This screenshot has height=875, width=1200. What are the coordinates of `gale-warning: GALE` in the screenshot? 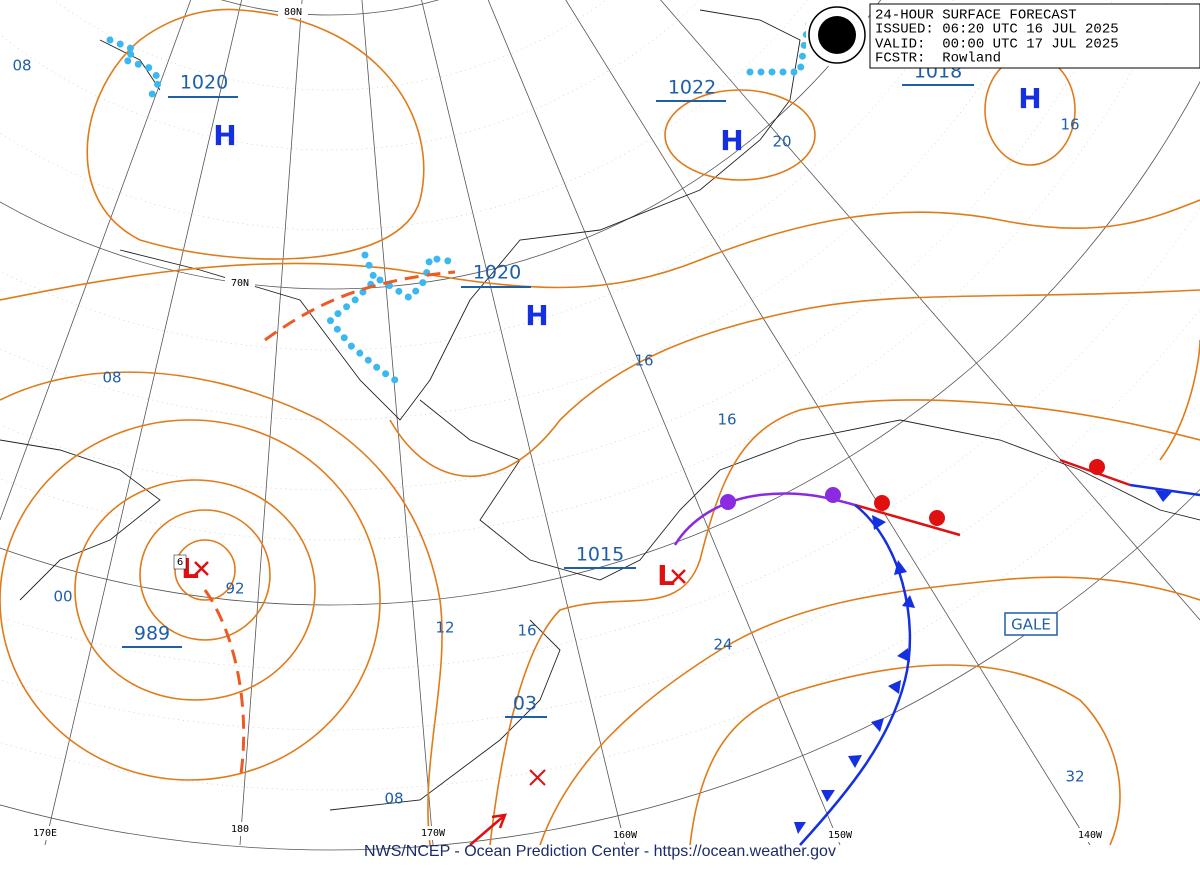 It's located at (1031, 624).